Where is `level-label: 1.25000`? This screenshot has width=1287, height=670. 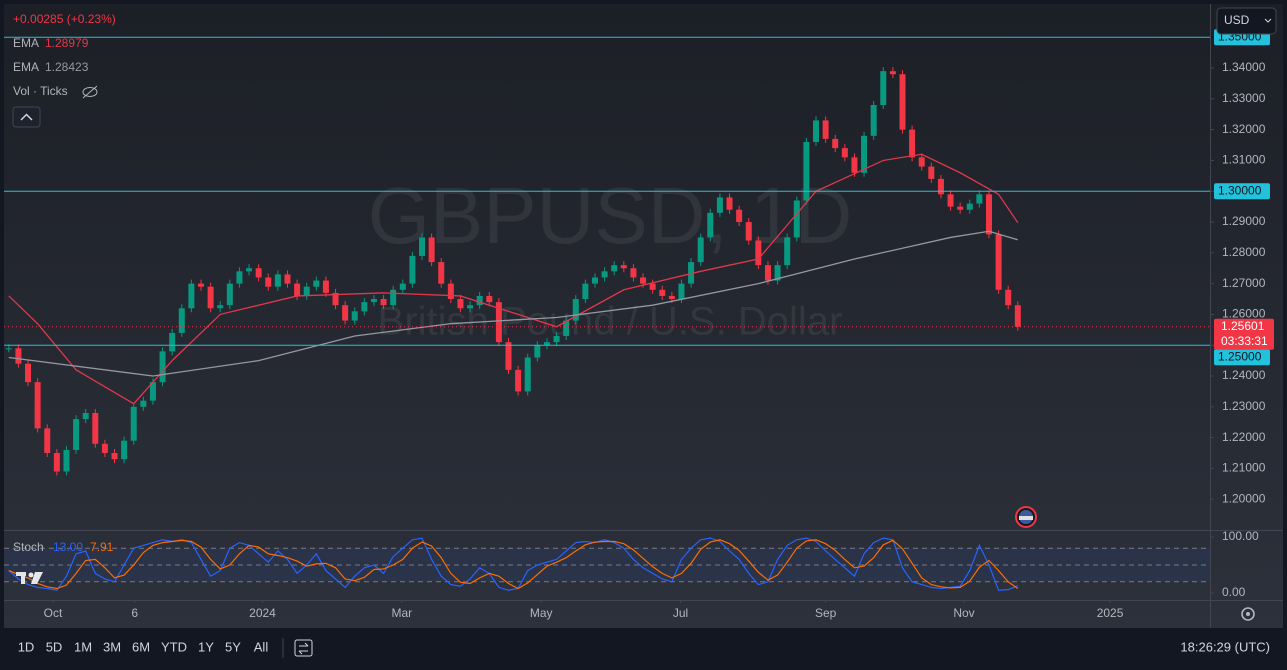 level-label: 1.25000 is located at coordinates (1240, 356).